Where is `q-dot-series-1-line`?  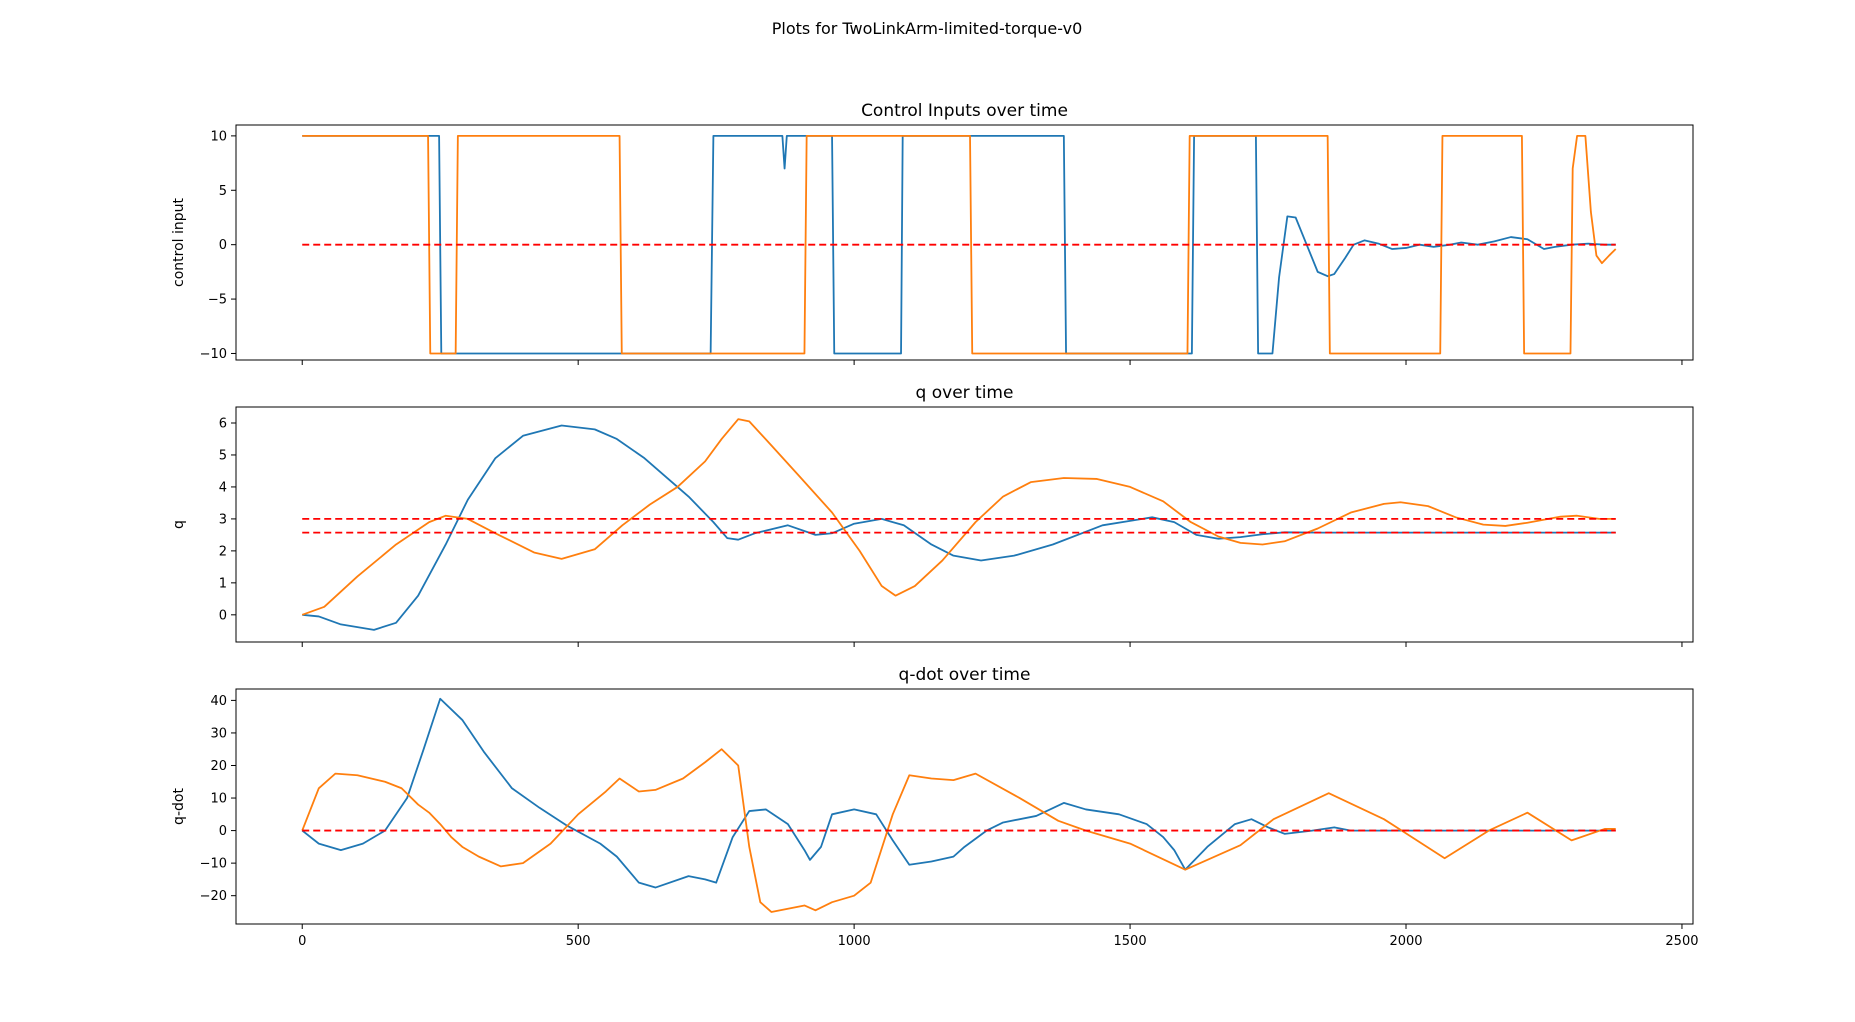 q-dot-series-1-line is located at coordinates (958, 793).